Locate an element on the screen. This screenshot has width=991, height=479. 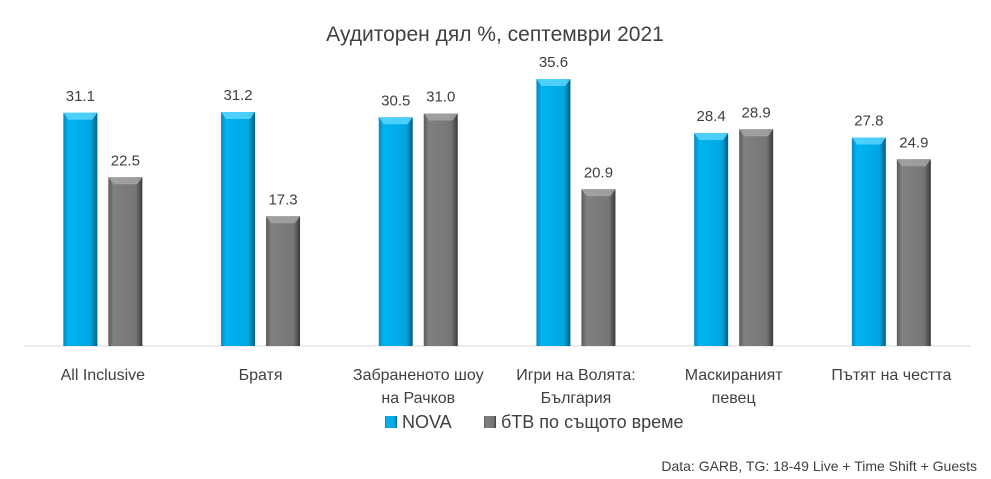
chart-title: Аудиторен дял %, септември 2021 is located at coordinates (495, 34).